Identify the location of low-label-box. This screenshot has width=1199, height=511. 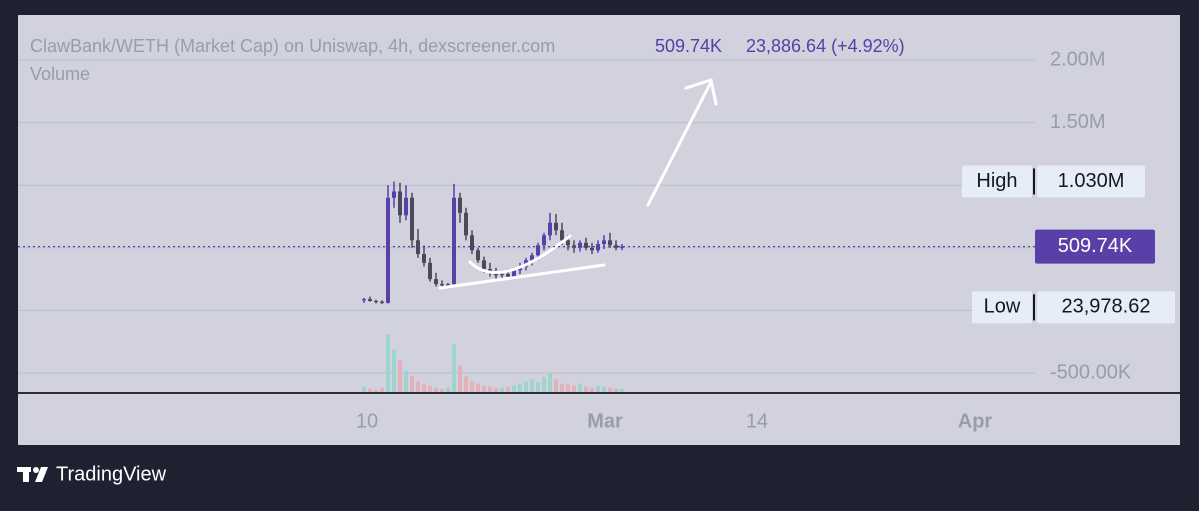
(1002, 307).